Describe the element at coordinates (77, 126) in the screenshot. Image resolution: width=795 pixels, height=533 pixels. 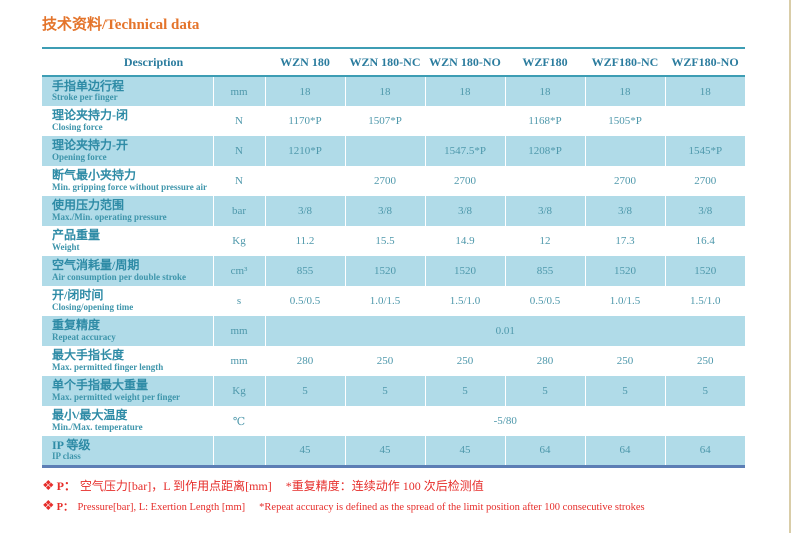
I see `row-label-en: Closing force` at that location.